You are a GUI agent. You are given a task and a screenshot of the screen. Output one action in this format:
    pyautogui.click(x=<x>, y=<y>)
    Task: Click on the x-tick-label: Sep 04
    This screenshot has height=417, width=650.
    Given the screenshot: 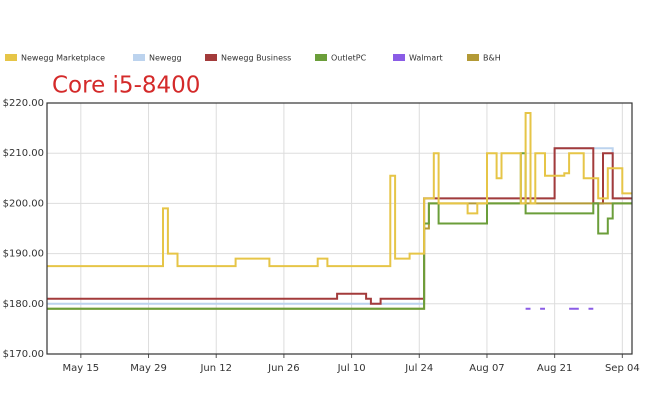 What is the action you would take?
    pyautogui.click(x=622, y=368)
    